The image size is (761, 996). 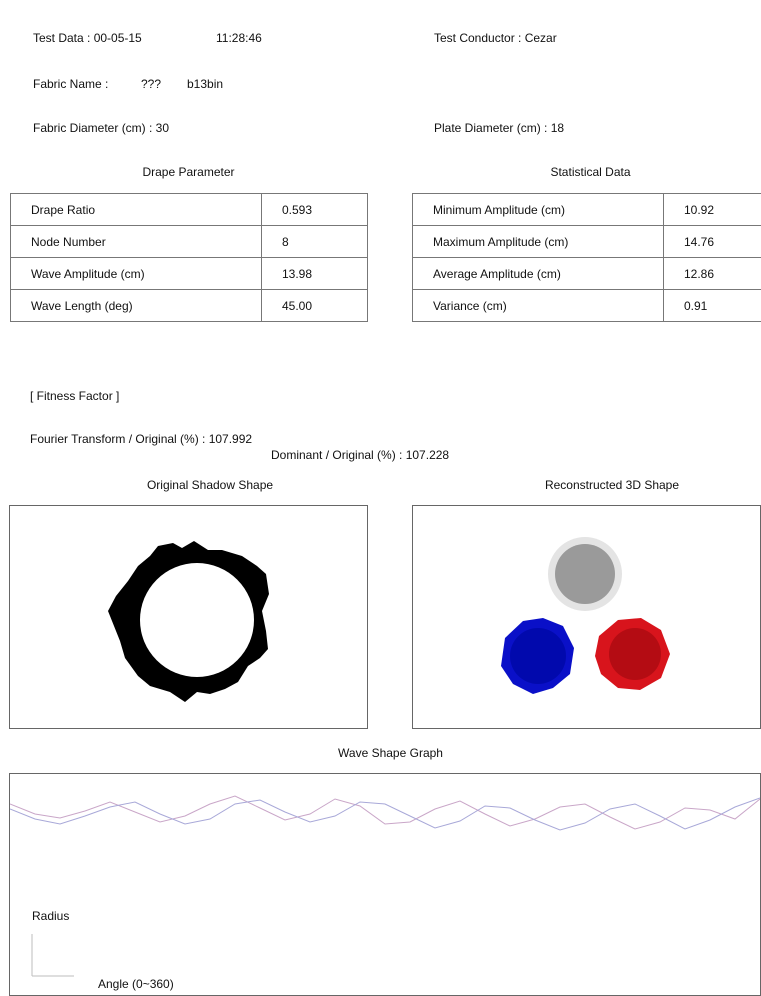 I want to click on wave-series-a, so click(x=385, y=812).